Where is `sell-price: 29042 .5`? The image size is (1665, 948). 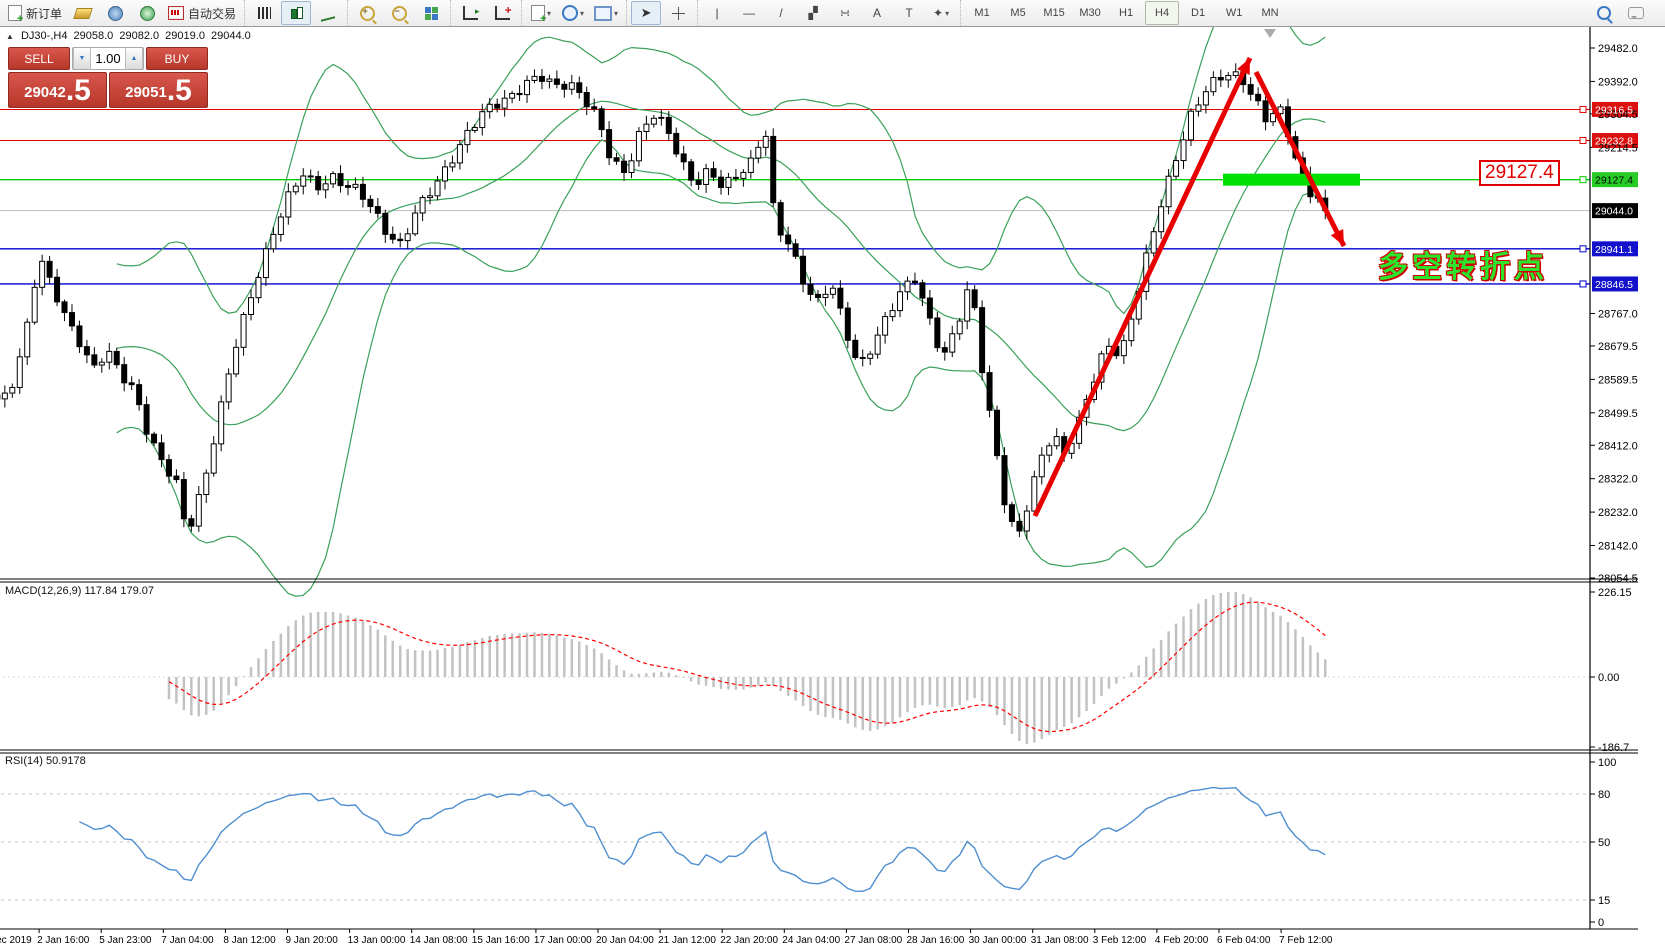
sell-price: 29042 .5 is located at coordinates (57, 90).